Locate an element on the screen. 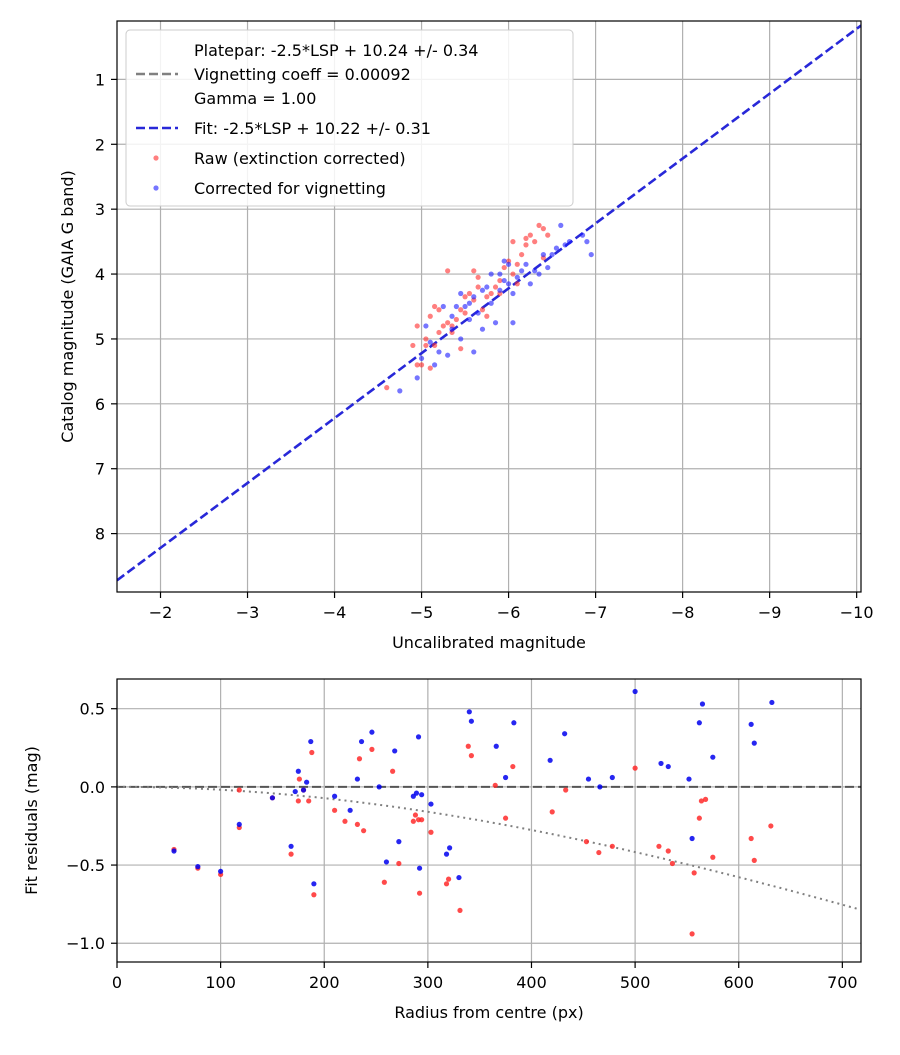 The width and height of the screenshot is (900, 1055). x-tick-label: −8 is located at coordinates (683, 612).